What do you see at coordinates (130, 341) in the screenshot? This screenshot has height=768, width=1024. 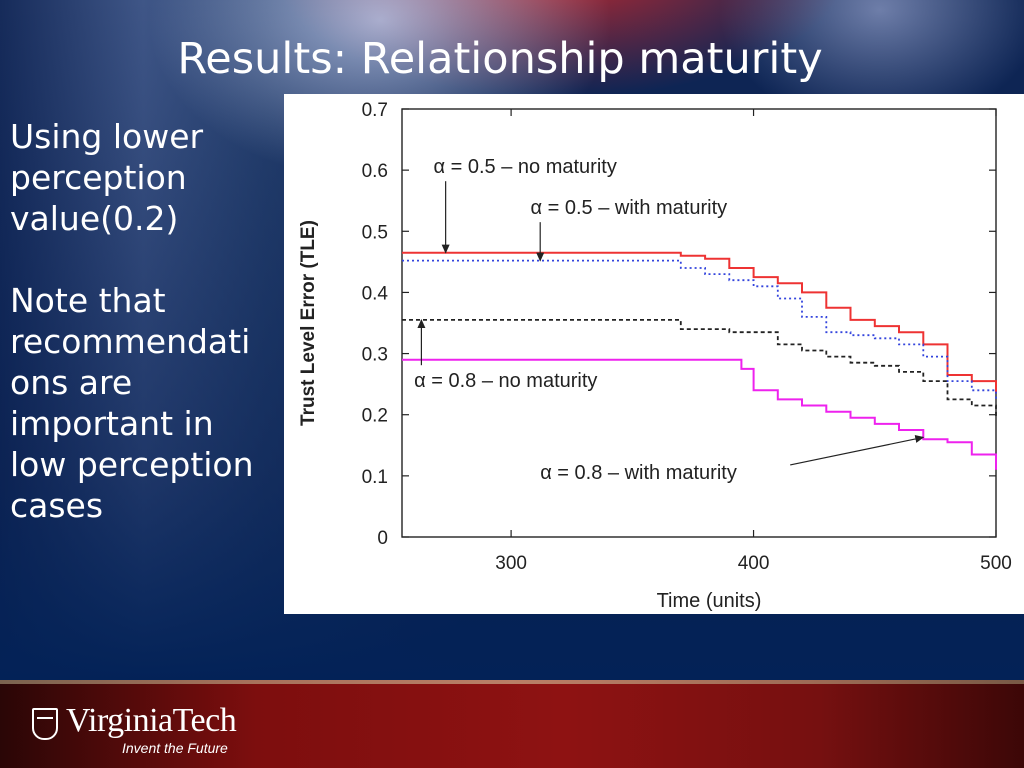 I see `body-line: recommendati` at bounding box center [130, 341].